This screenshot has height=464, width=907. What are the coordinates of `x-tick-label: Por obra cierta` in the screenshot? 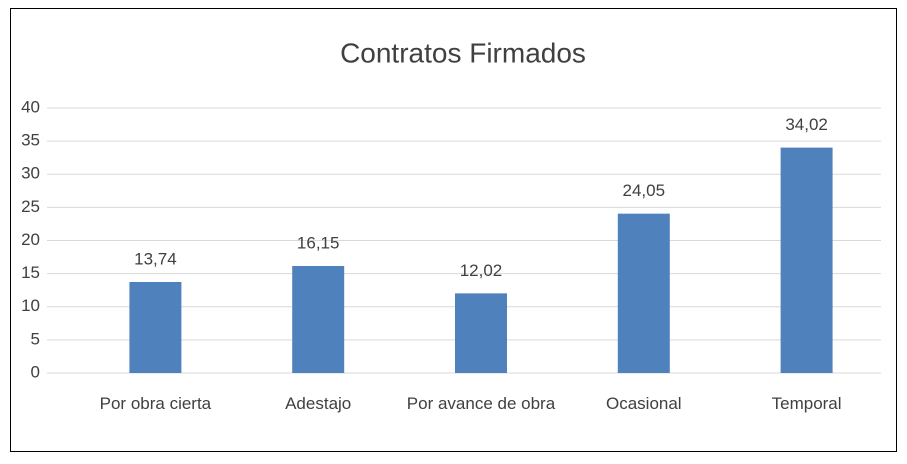 It's located at (155, 403).